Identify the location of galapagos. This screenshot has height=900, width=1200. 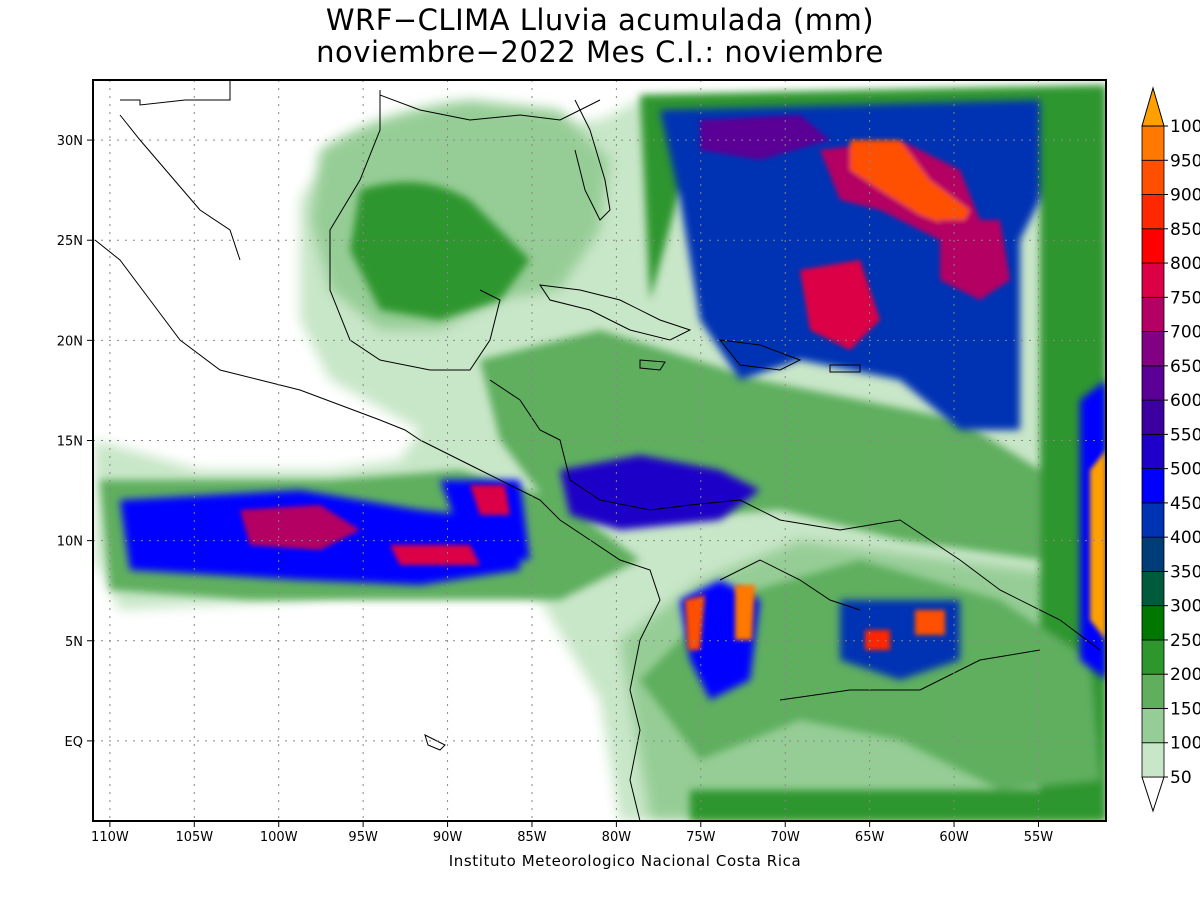
(435, 742).